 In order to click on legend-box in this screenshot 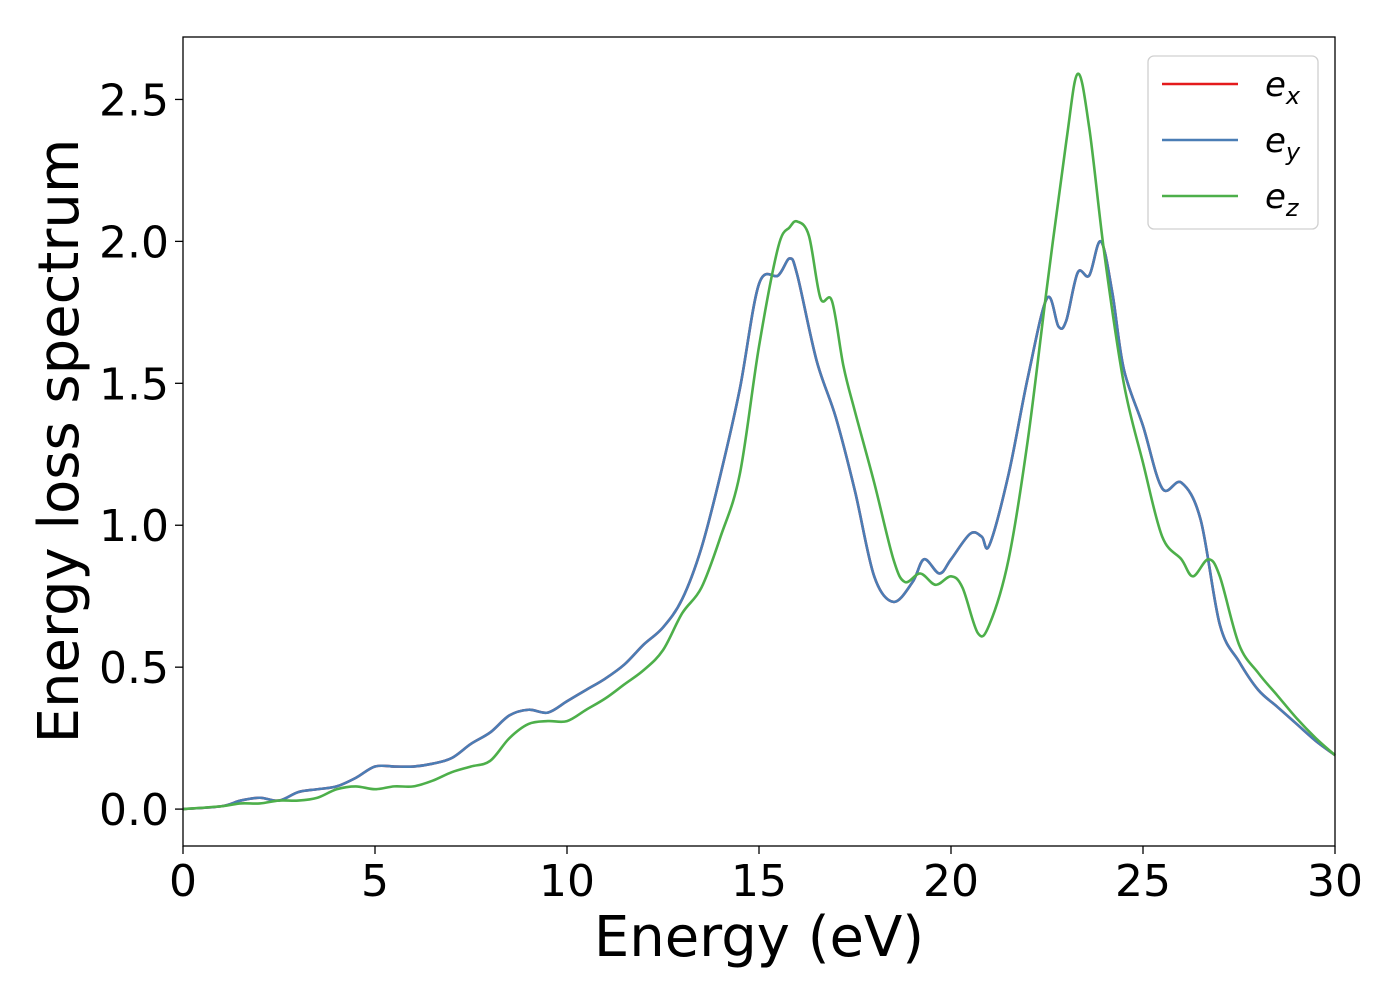, I will do `click(1233, 142)`.